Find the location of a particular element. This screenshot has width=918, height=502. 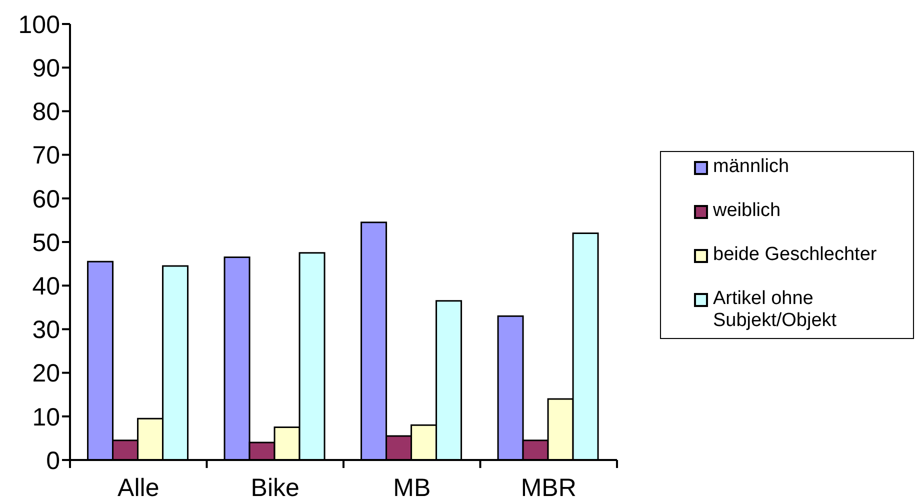

legend-label: Artikel ohne Subjekt/Objekt is located at coordinates (775, 310).